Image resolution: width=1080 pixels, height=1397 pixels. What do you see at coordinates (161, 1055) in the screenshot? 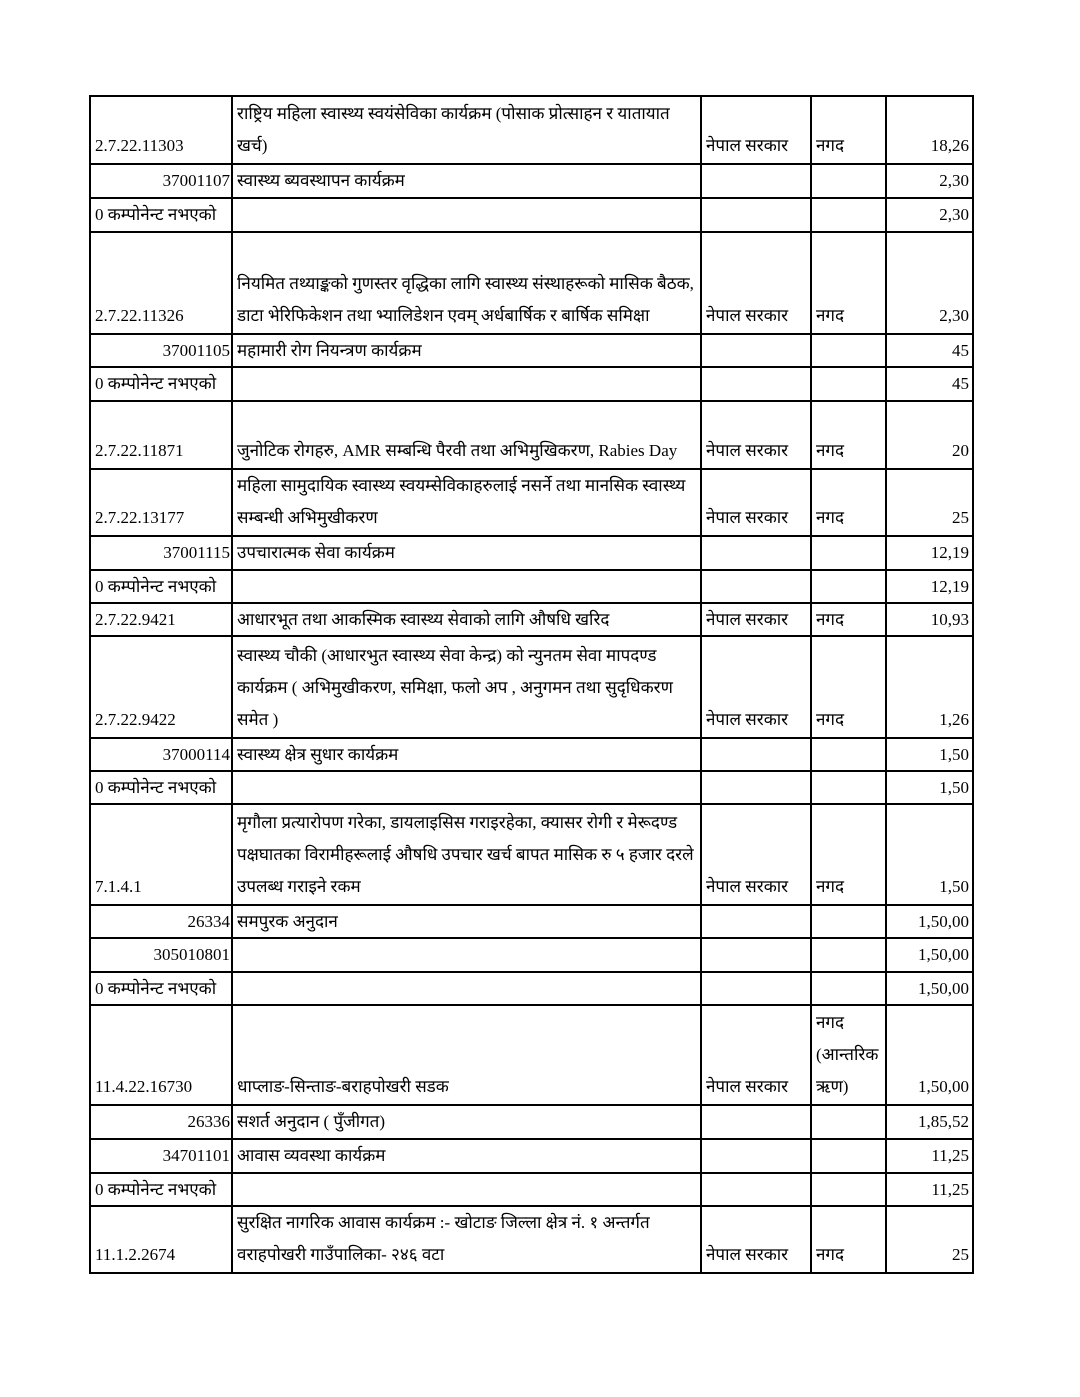
I see `code-cell: 11.4.22.16730` at bounding box center [161, 1055].